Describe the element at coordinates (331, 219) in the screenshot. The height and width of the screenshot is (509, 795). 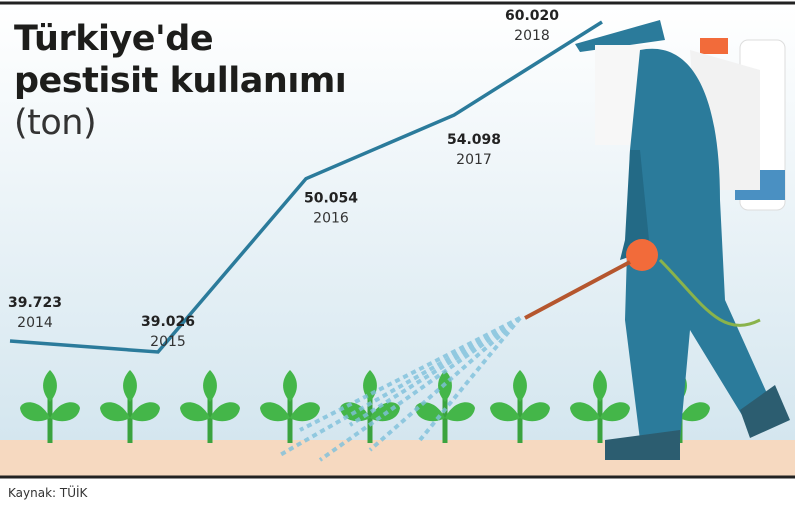
I see `x-label: 2016` at that location.